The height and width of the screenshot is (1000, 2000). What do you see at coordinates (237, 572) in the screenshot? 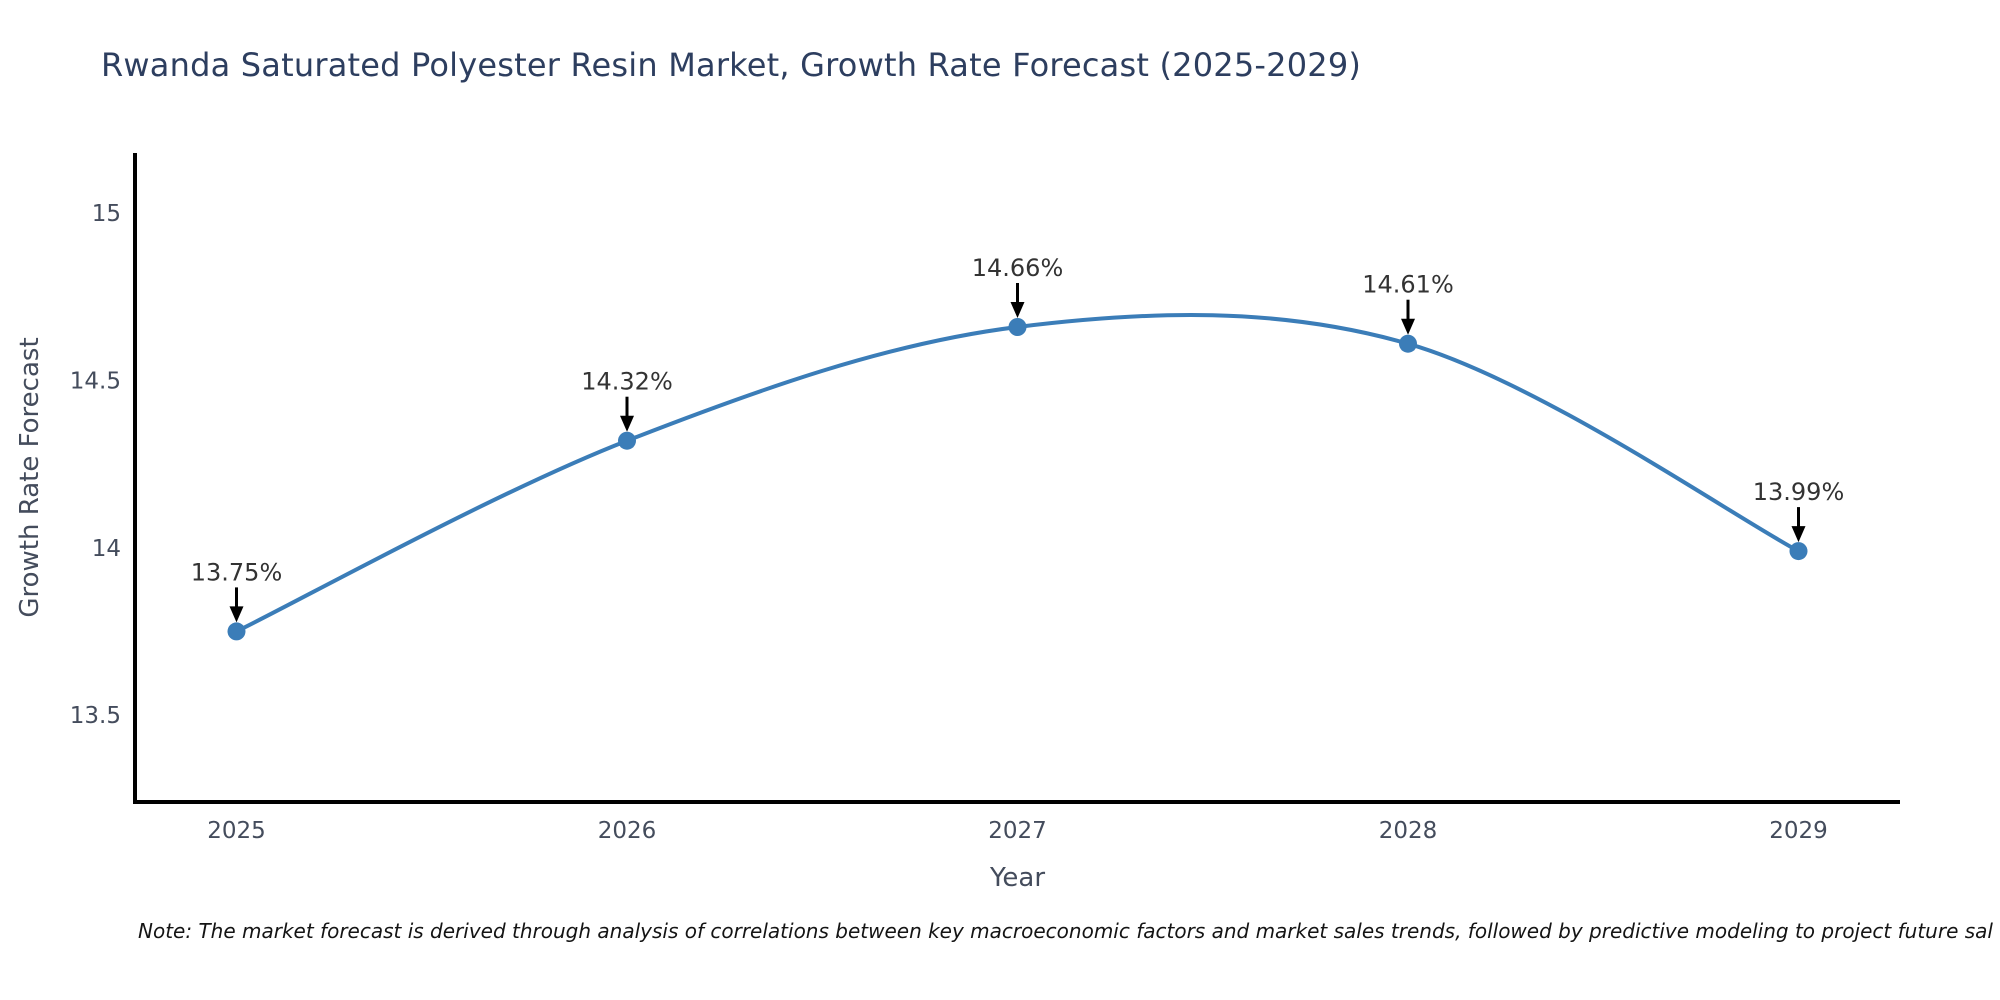
I see `data-point-annotation: 13.75%` at bounding box center [237, 572].